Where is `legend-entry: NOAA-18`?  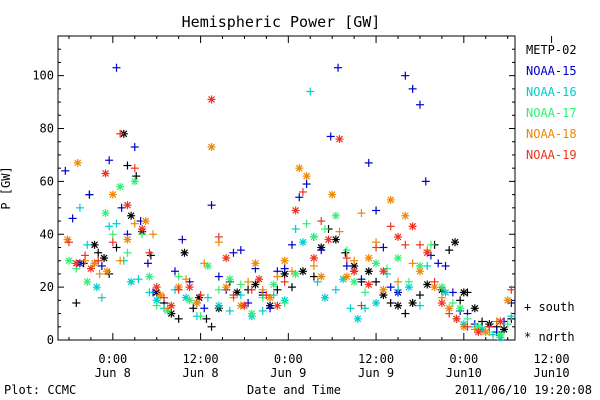
legend-entry: NOAA-18 is located at coordinates (551, 134).